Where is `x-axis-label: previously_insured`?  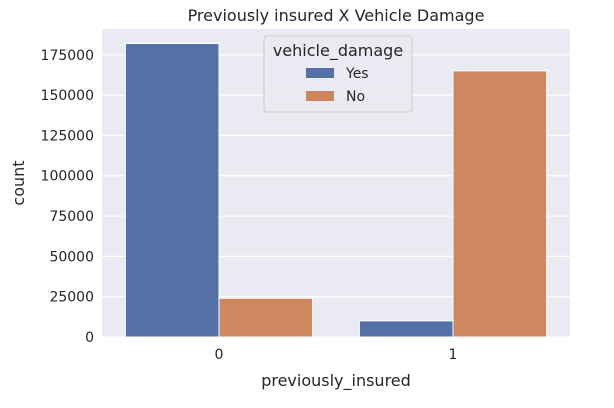 x-axis-label: previously_insured is located at coordinates (336, 381).